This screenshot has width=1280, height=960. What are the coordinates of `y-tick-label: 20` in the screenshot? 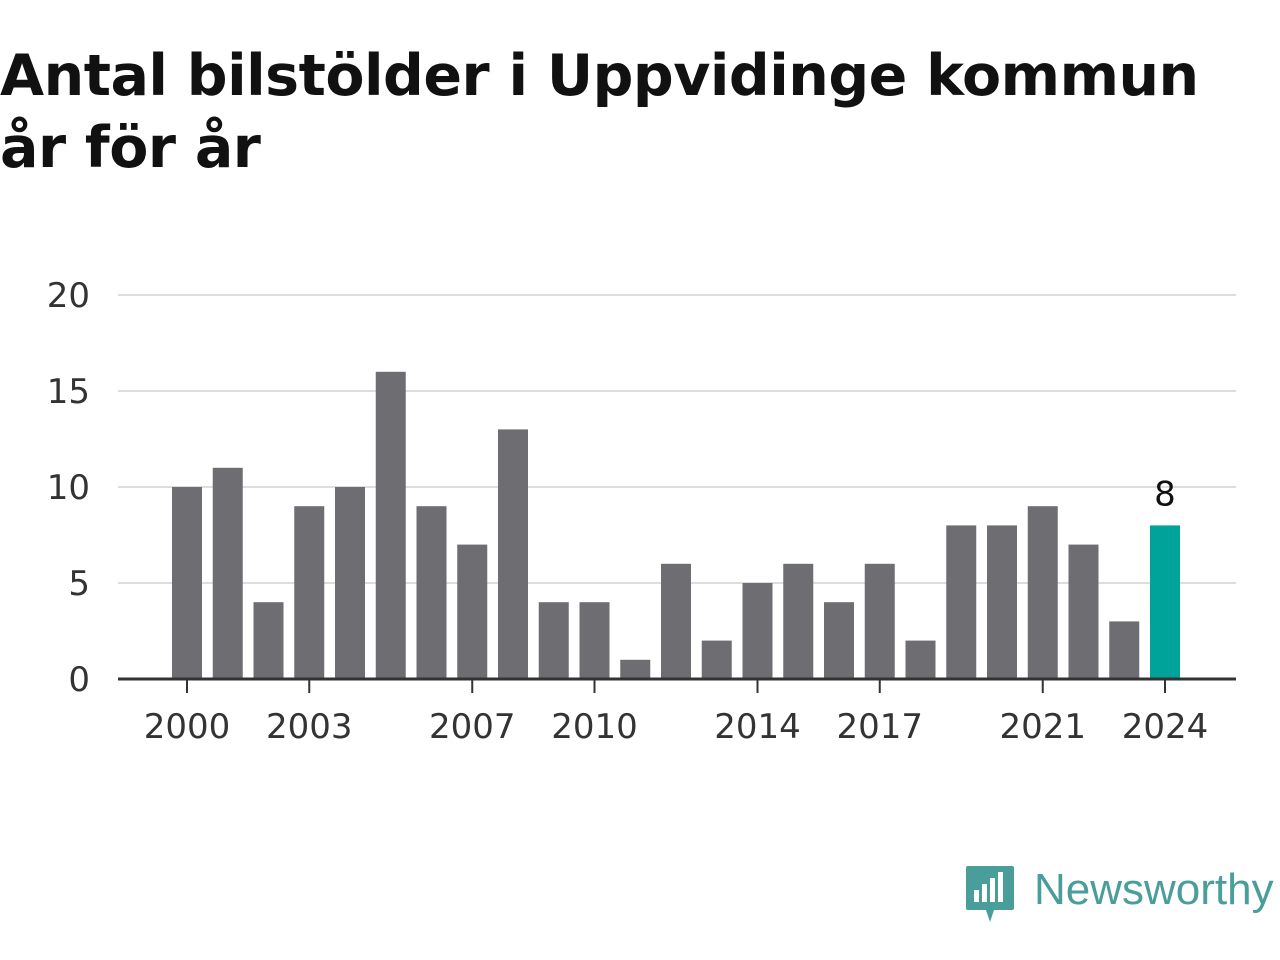 It's located at (68, 296).